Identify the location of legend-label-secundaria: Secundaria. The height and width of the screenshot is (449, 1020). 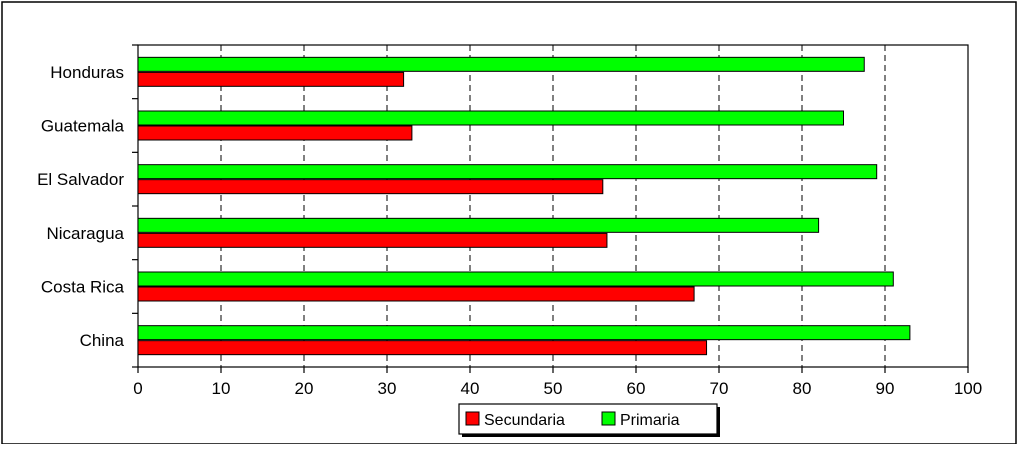
(524, 420).